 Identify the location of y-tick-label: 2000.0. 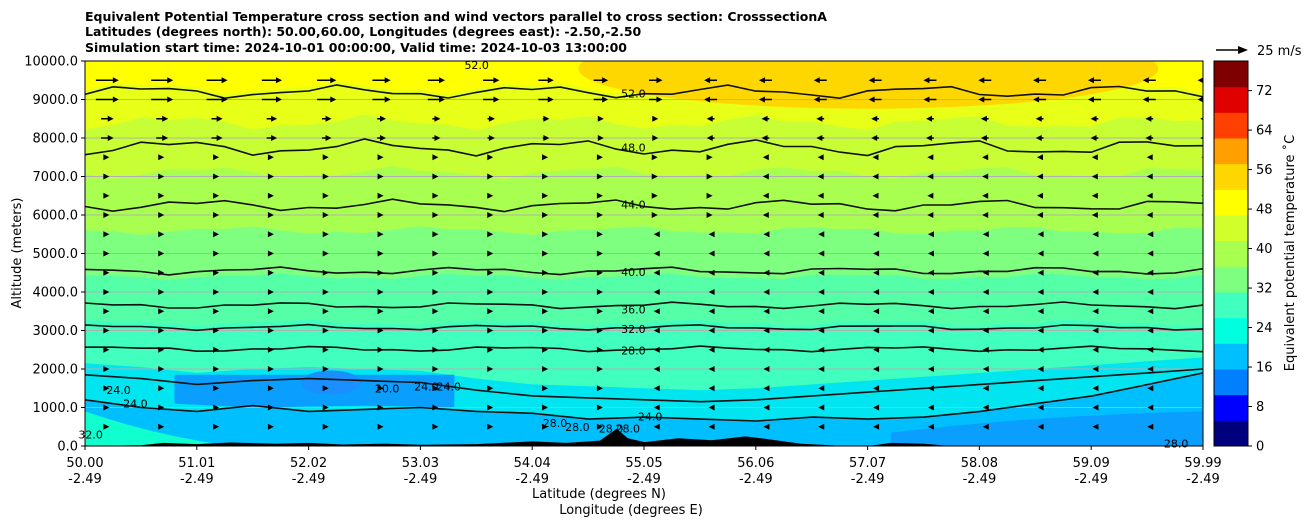
(56, 370).